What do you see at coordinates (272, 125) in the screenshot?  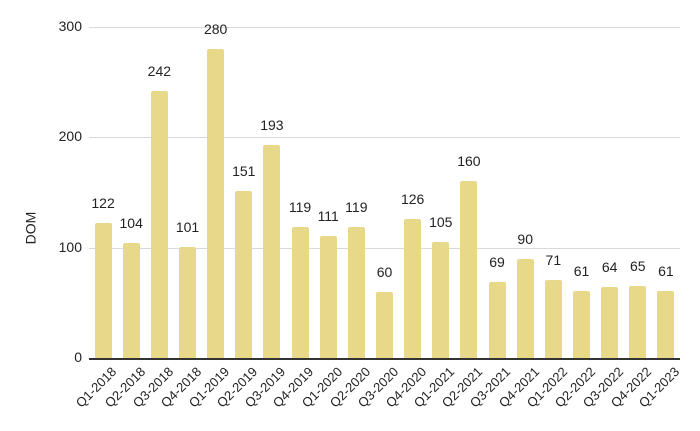 I see `data-label: 193` at bounding box center [272, 125].